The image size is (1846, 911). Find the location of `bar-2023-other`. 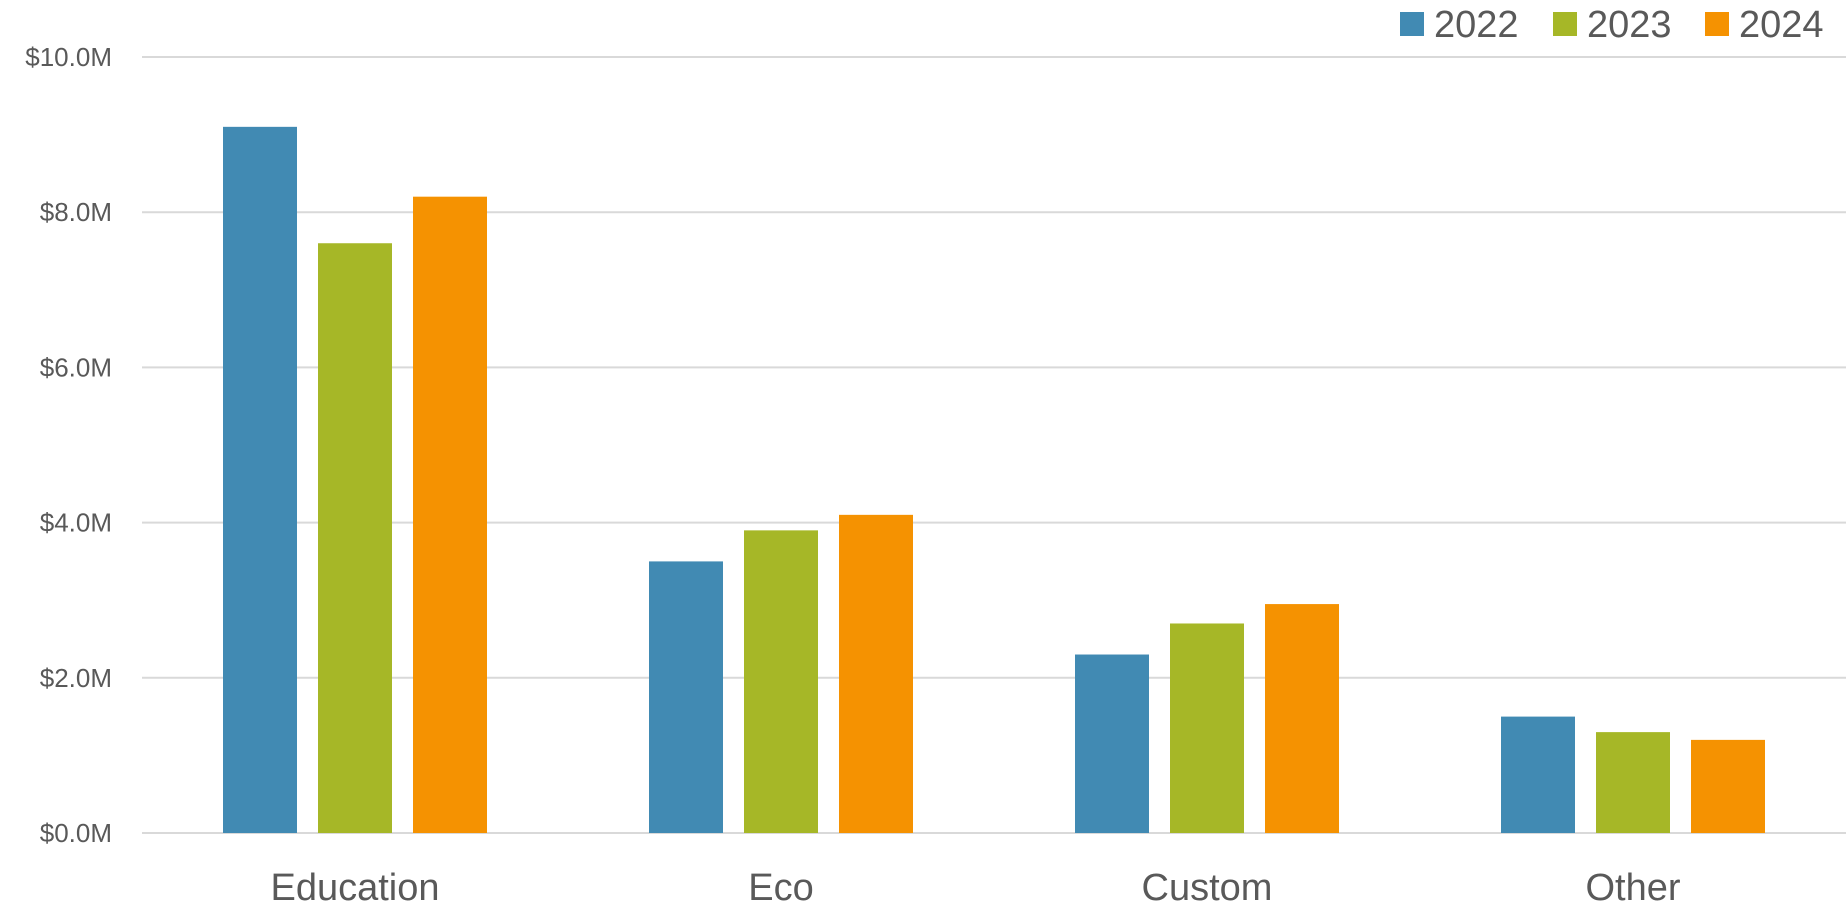

bar-2023-other is located at coordinates (1633, 782).